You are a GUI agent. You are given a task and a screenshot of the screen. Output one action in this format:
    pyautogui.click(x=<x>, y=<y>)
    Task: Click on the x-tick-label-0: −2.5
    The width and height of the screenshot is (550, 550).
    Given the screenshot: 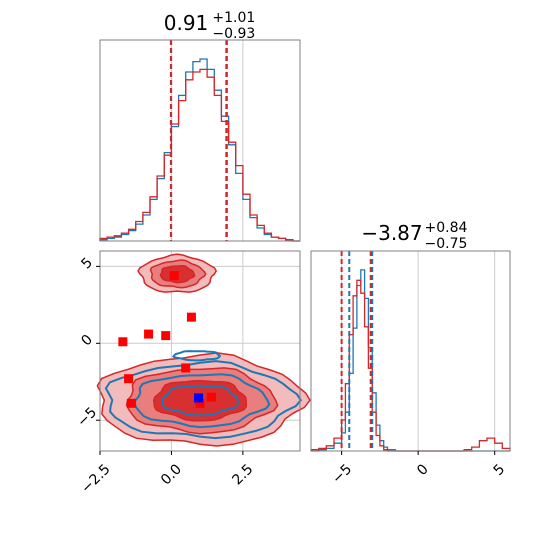 What is the action you would take?
    pyautogui.click(x=95, y=478)
    